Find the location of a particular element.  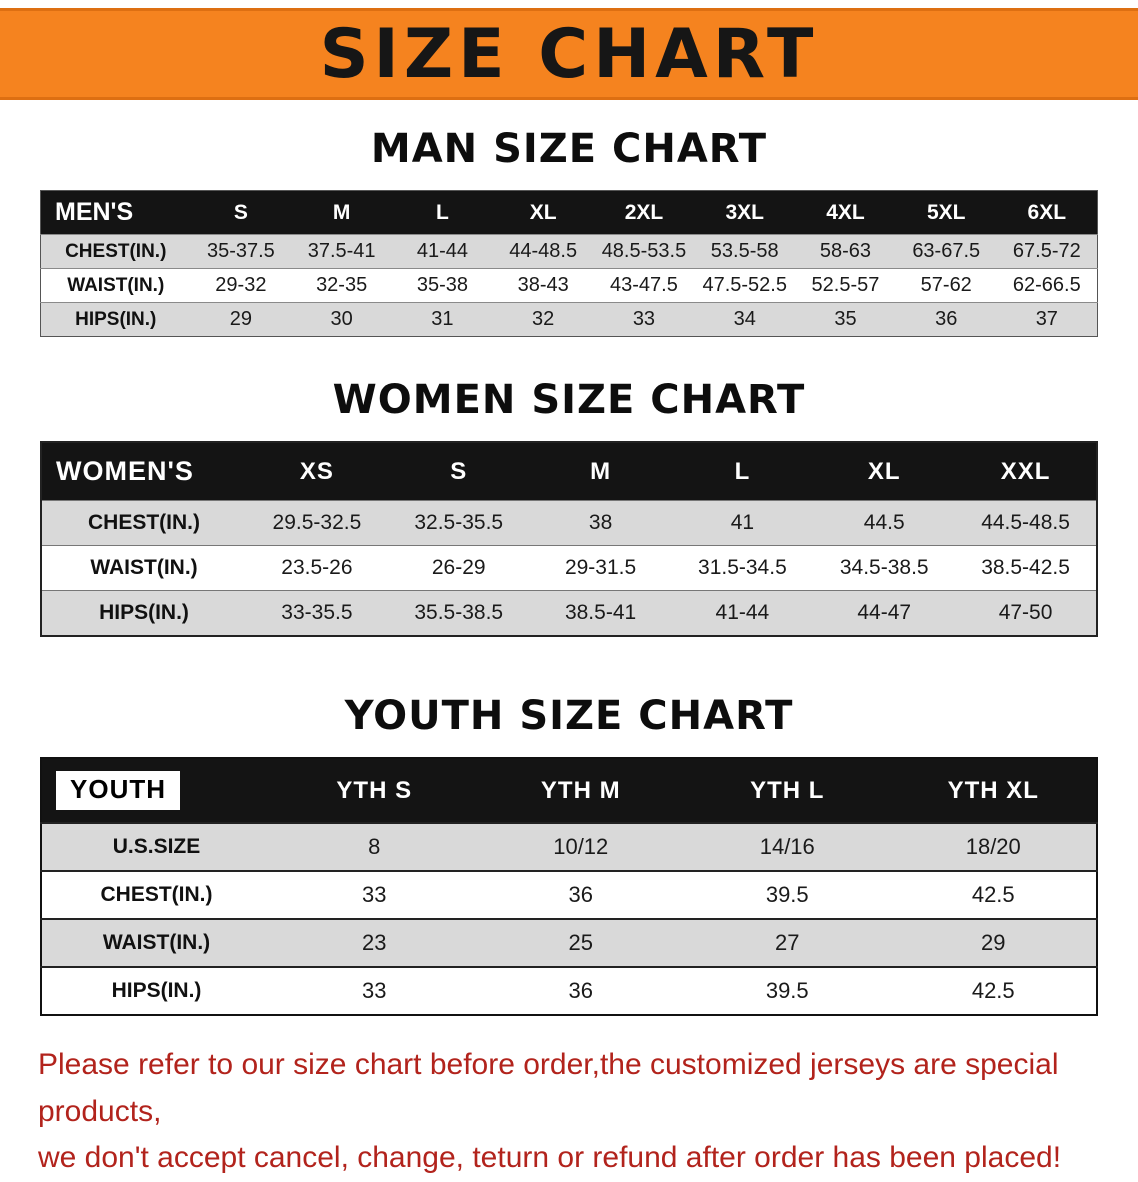

table-header-row: MEN'S S M L XL 2XL 3XL 4XL 5XL 6XL is located at coordinates (569, 212).